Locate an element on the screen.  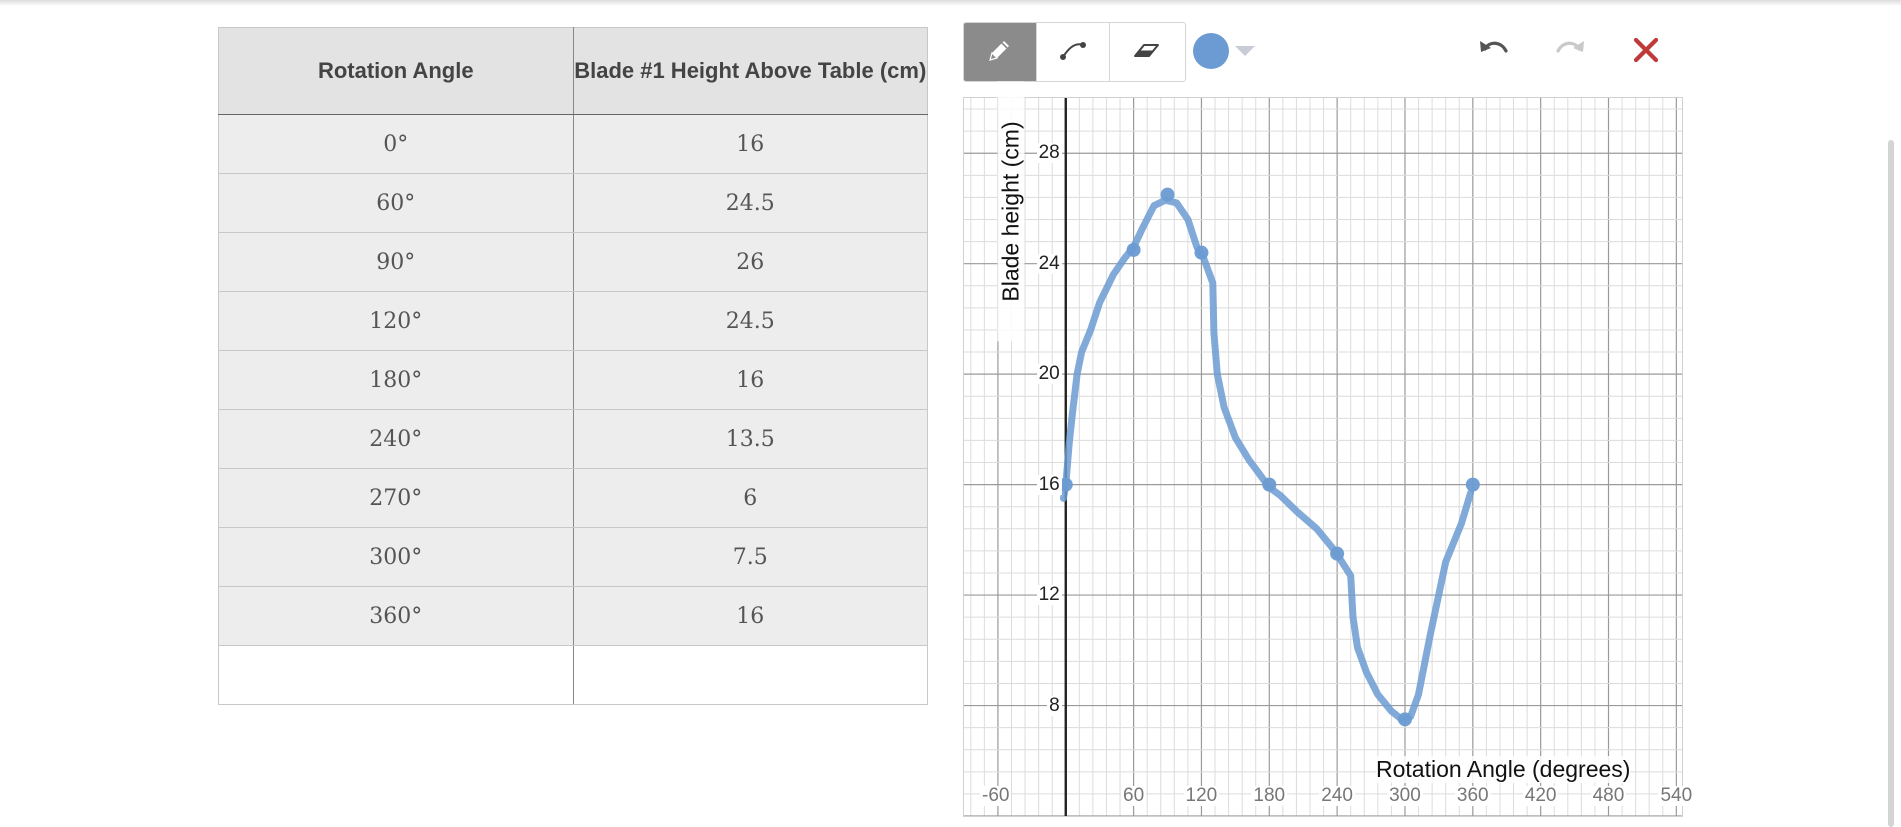
table-row: 300° 7.5 is located at coordinates (573, 557).